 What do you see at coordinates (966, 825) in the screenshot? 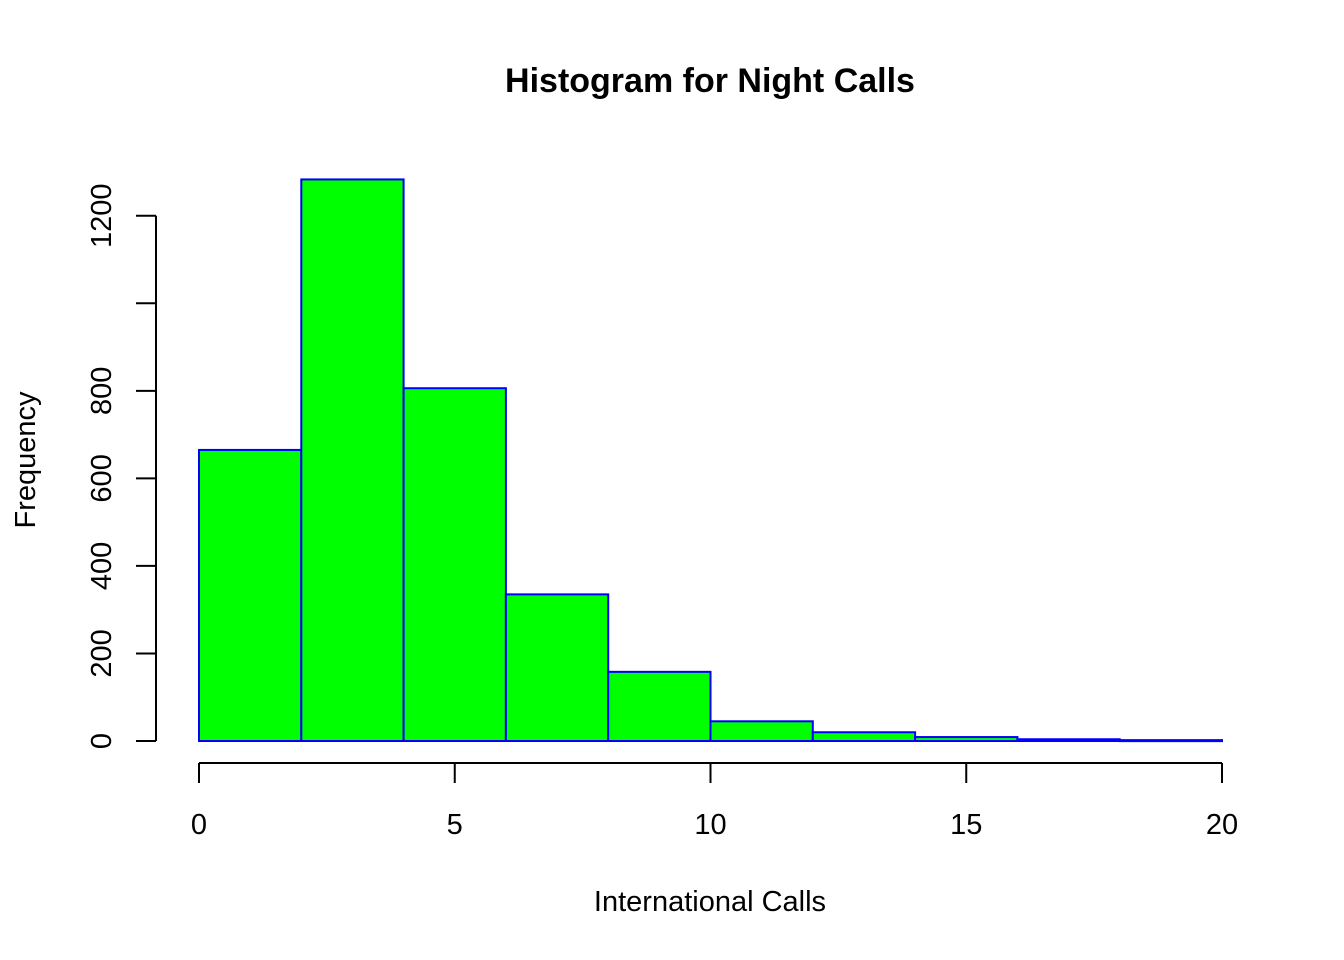
I see `x-tick-label-3: 15` at bounding box center [966, 825].